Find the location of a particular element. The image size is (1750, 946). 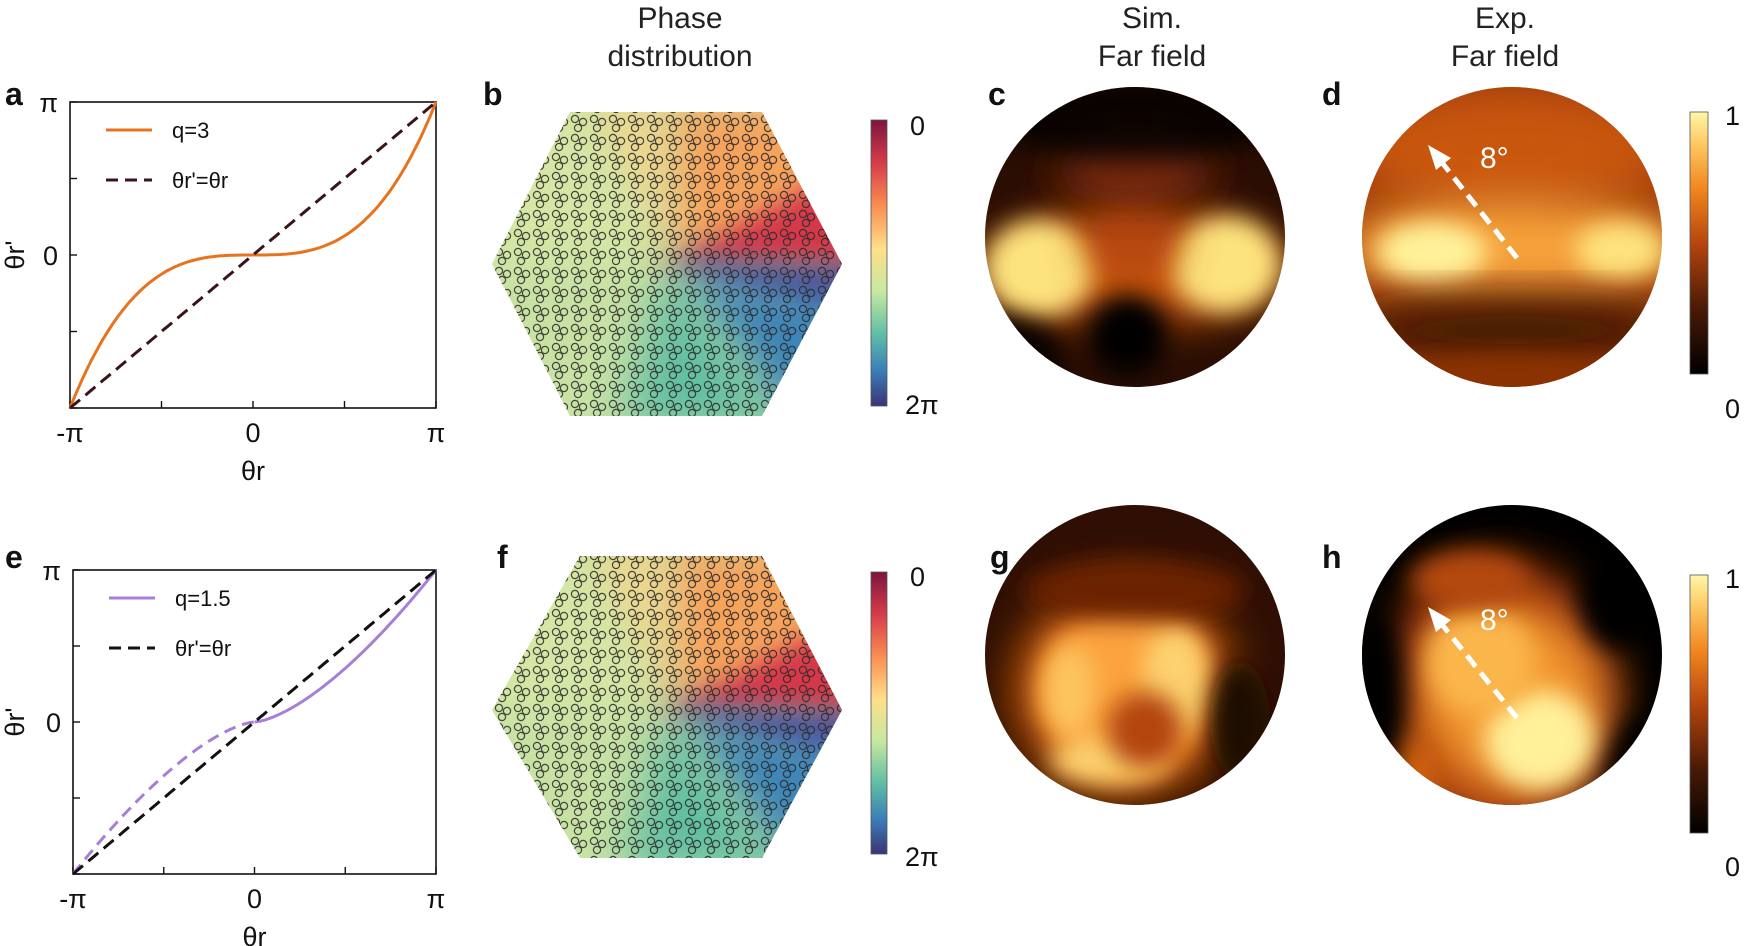

header-exp-line2: Far field is located at coordinates (1505, 56).